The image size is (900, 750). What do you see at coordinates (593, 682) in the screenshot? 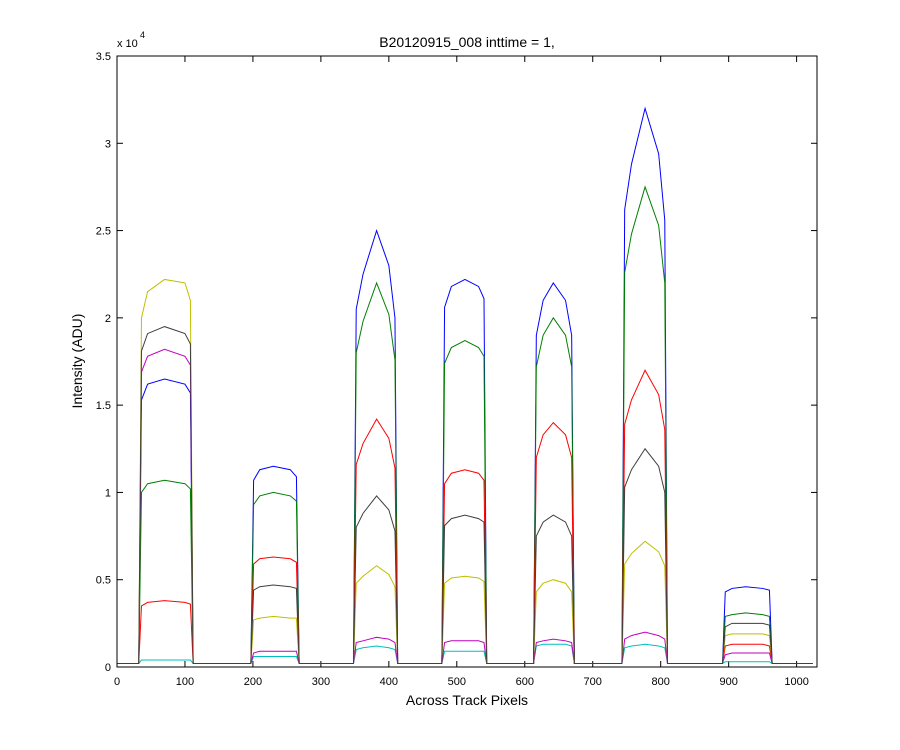
I see `x-tick-label: 700` at bounding box center [593, 682].